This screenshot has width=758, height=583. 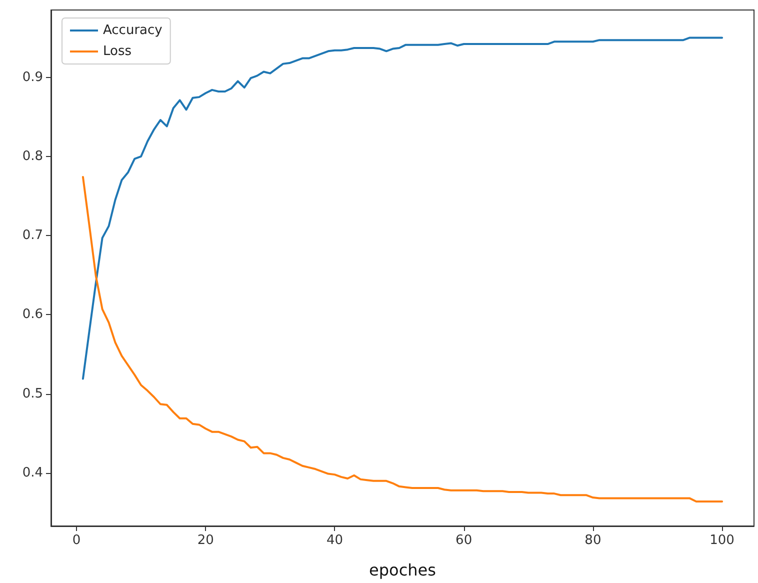 I want to click on x-tick-label: 20, so click(x=205, y=540).